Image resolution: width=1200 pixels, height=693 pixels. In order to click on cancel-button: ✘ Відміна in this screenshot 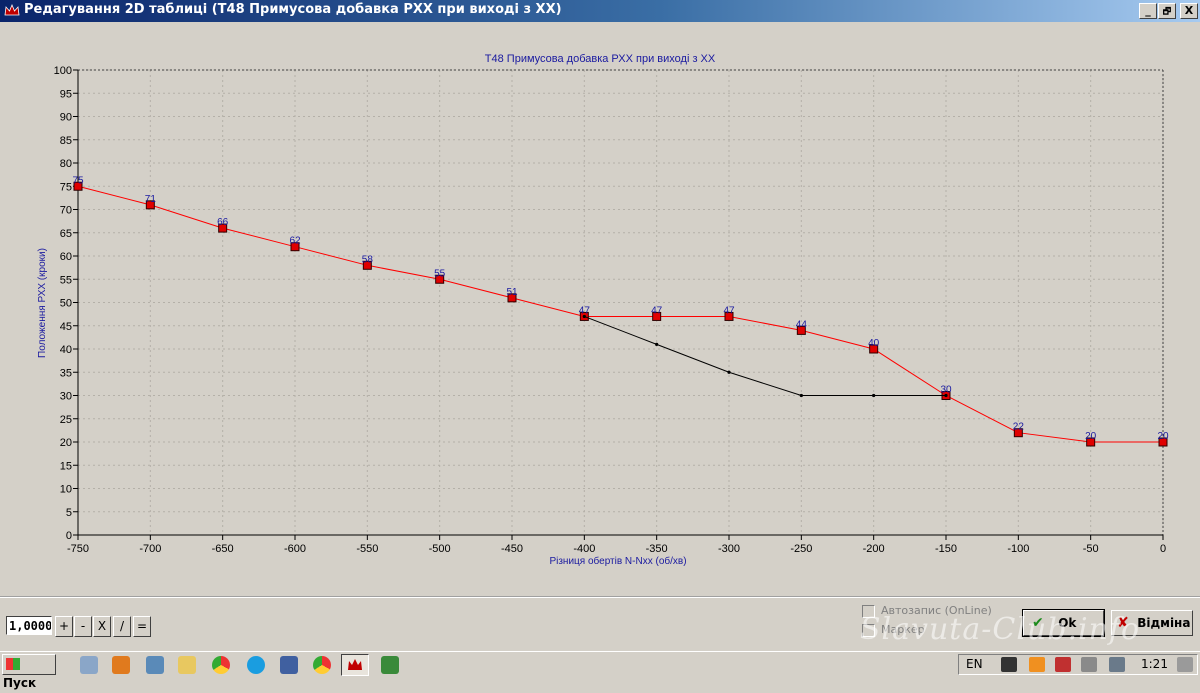, I will do `click(1152, 623)`.